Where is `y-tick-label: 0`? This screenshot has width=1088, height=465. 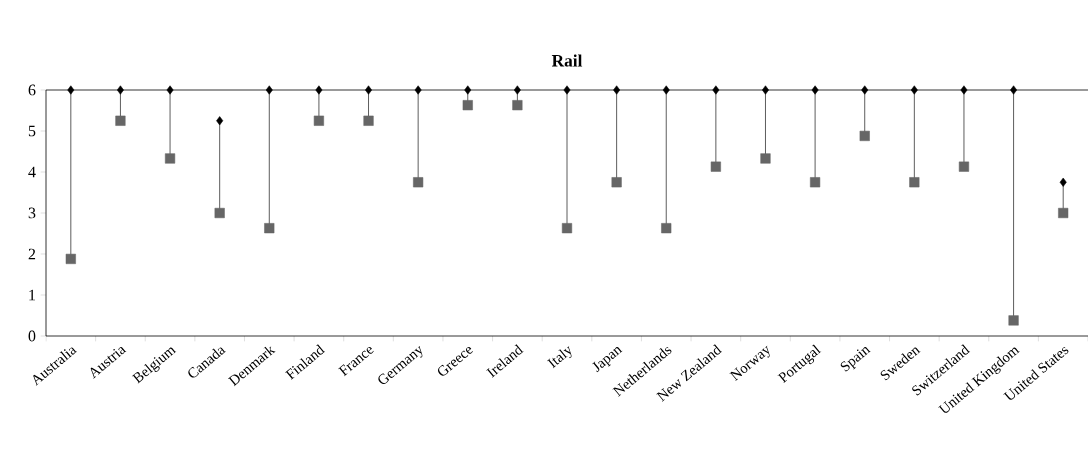
y-tick-label: 0 is located at coordinates (32, 336).